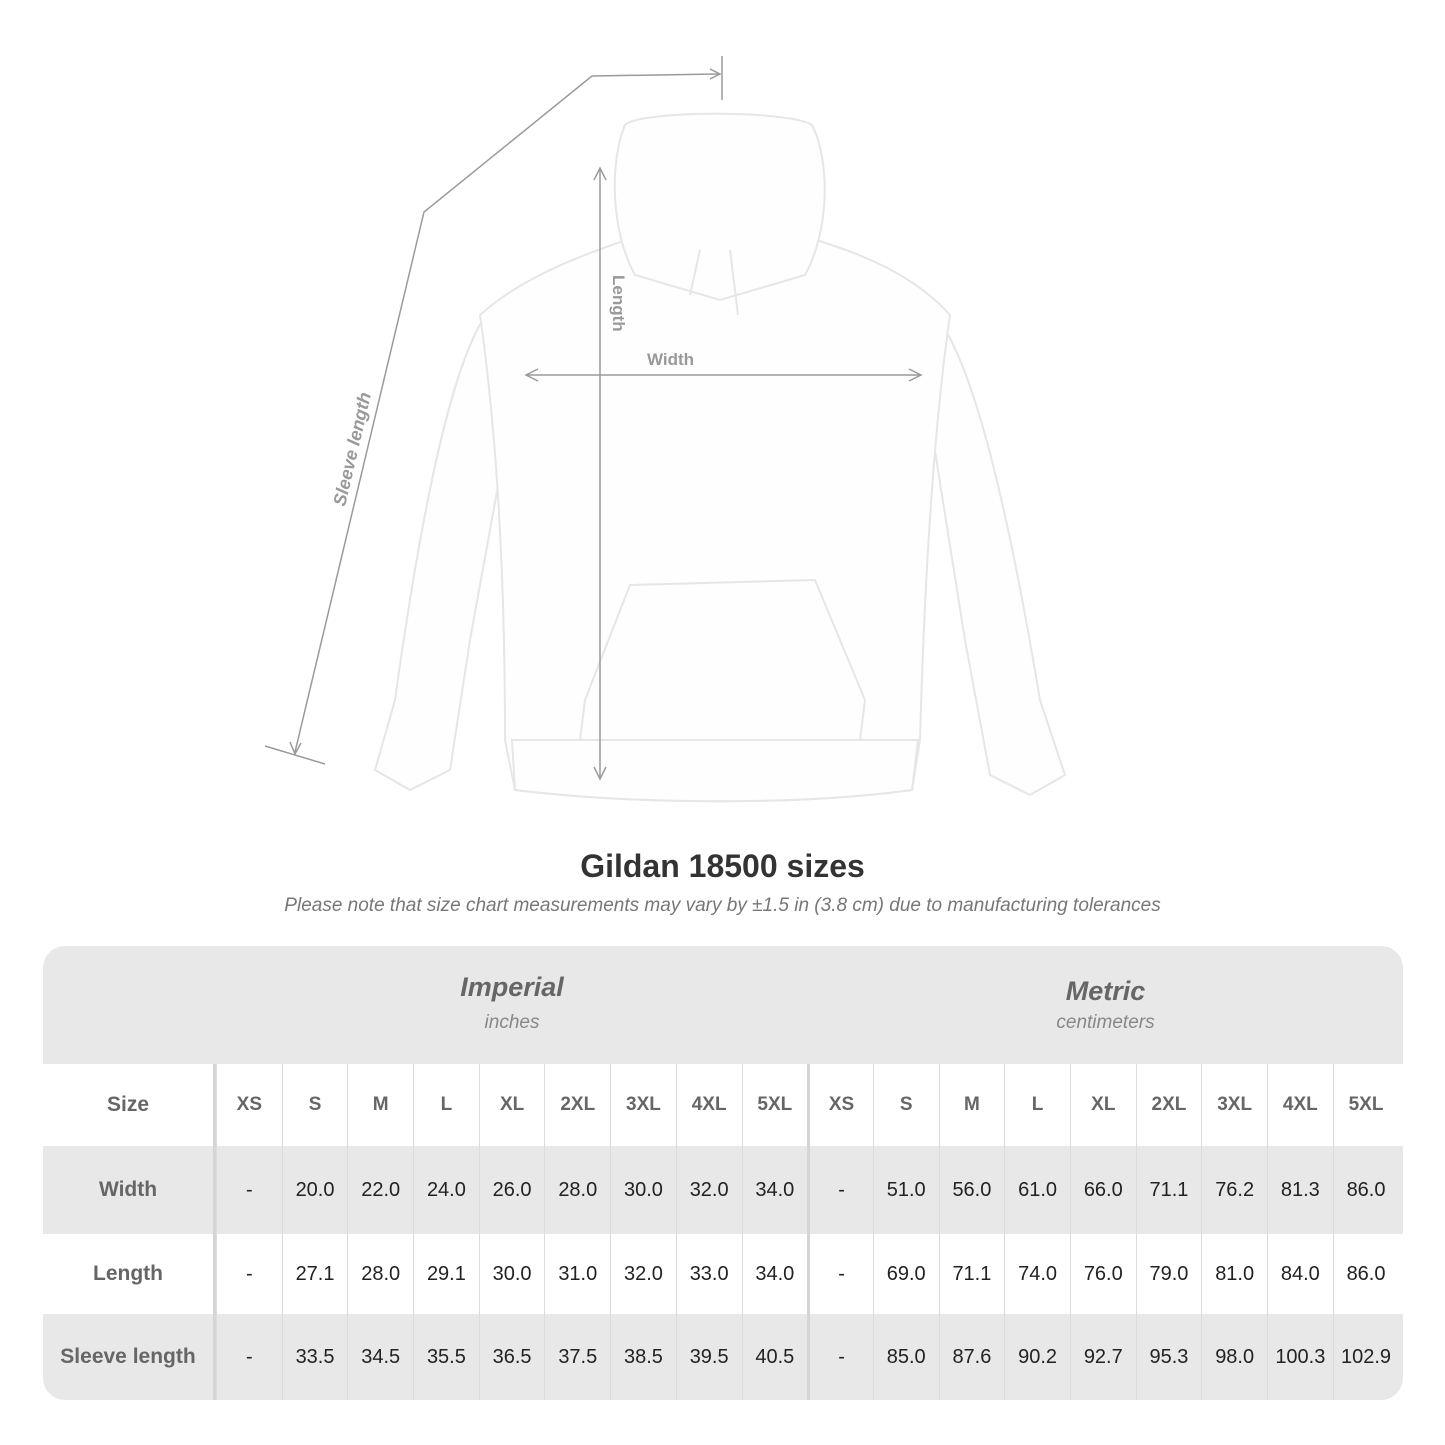 This screenshot has height=1445, width=1445. What do you see at coordinates (719, 207) in the screenshot?
I see `hoodie-hood` at bounding box center [719, 207].